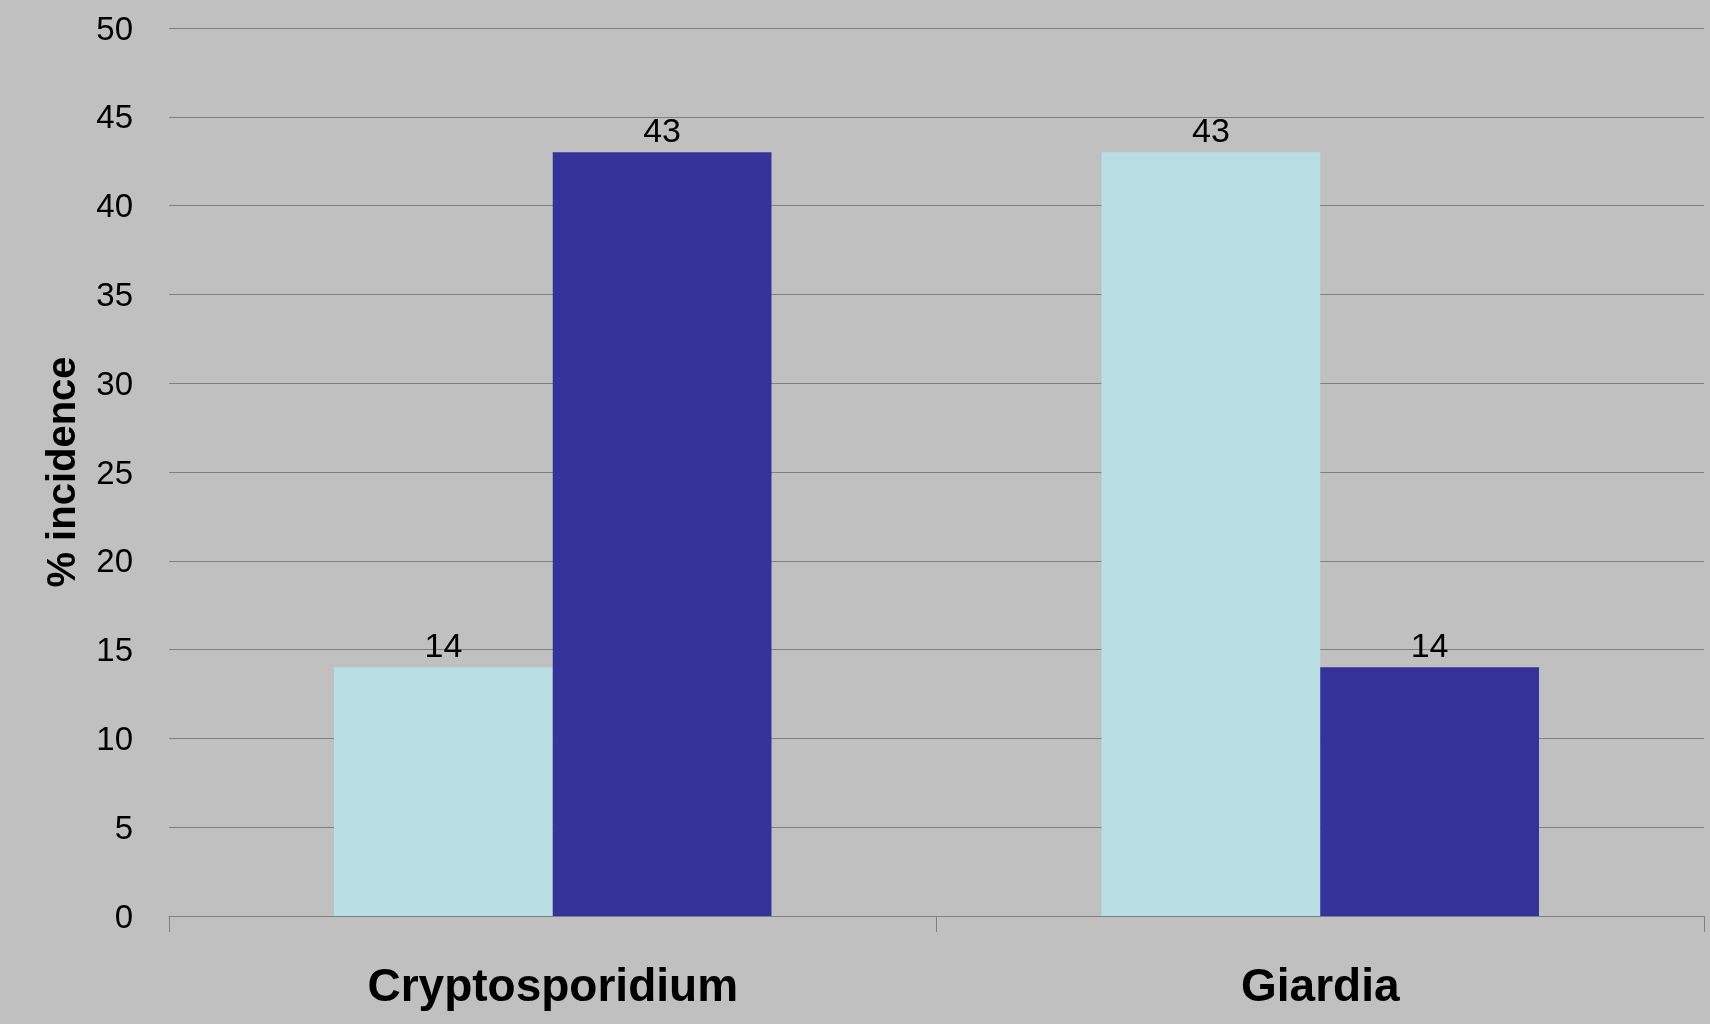 This screenshot has width=1710, height=1024. What do you see at coordinates (114, 472) in the screenshot?
I see `y-tick-label: 25` at bounding box center [114, 472].